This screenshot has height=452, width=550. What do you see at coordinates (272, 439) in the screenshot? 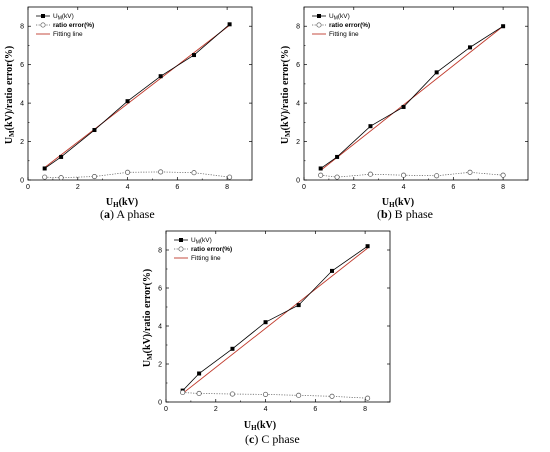
I see `chart-caption: (c) C phase` at bounding box center [272, 439].